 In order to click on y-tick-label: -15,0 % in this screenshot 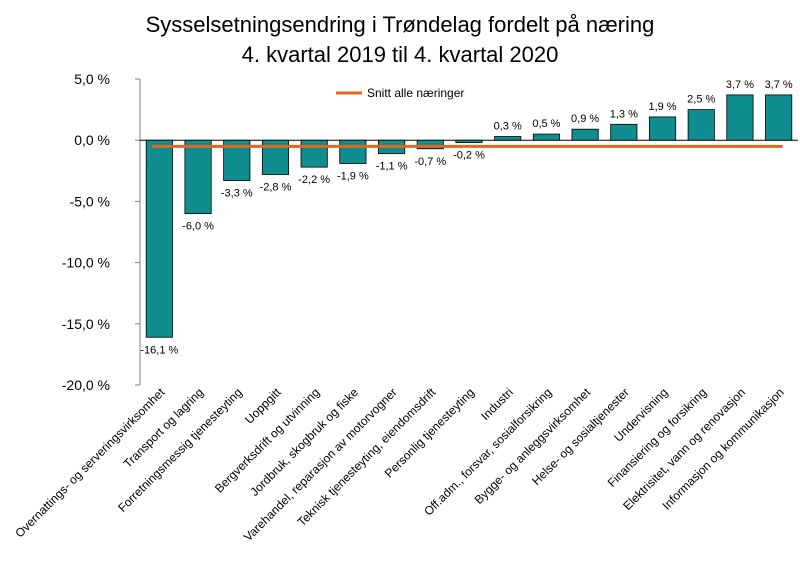, I will do `click(86, 324)`.